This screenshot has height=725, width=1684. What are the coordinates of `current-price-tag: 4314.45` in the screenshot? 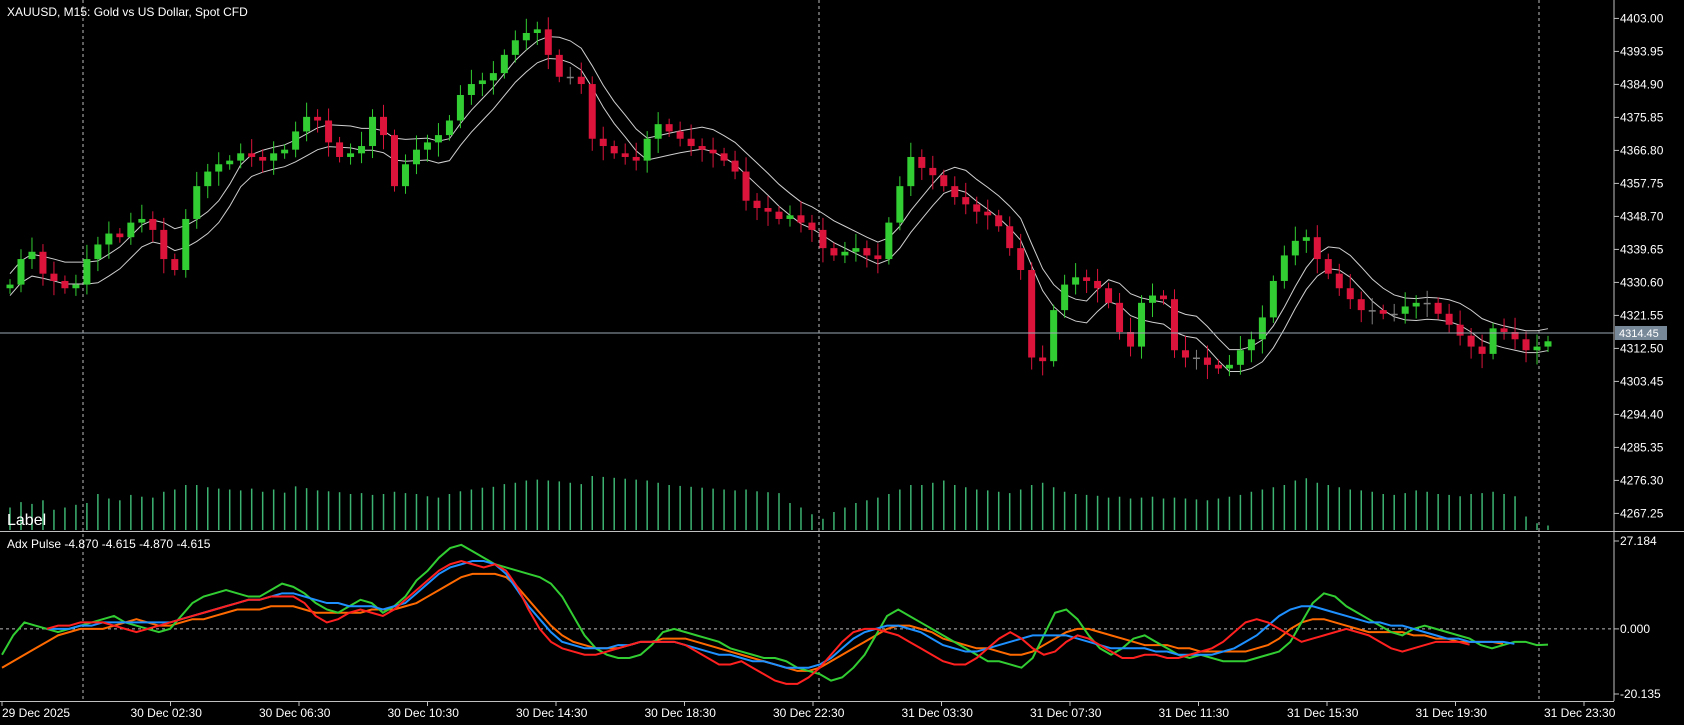 It's located at (1641, 333).